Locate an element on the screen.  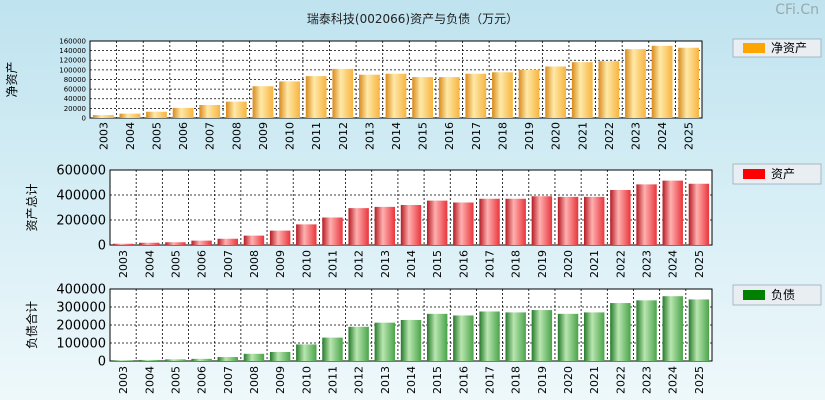
bar-2004 is located at coordinates (149, 243).